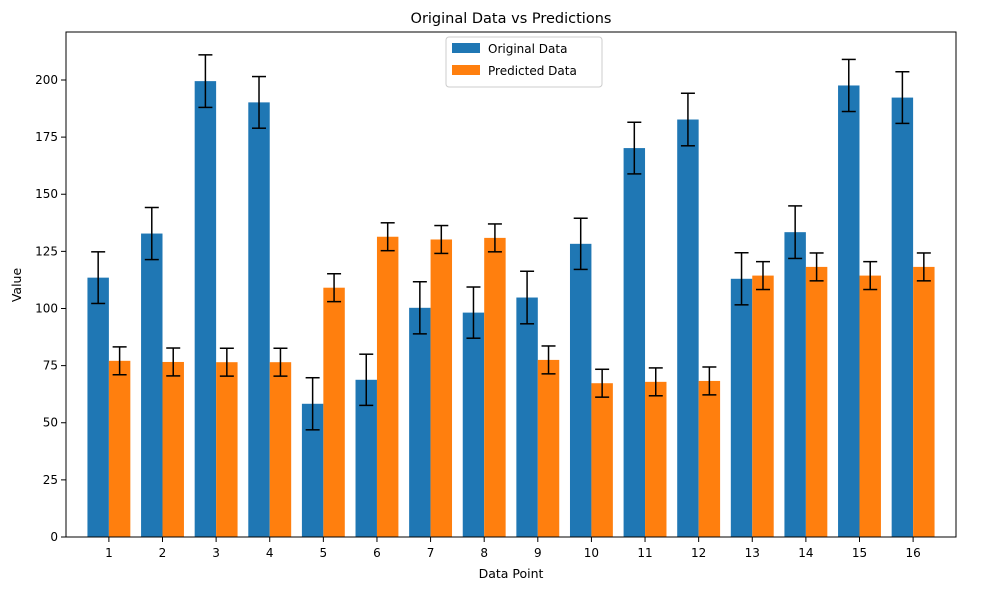  Describe the element at coordinates (859, 553) in the screenshot. I see `x-tick-label: 15` at that location.